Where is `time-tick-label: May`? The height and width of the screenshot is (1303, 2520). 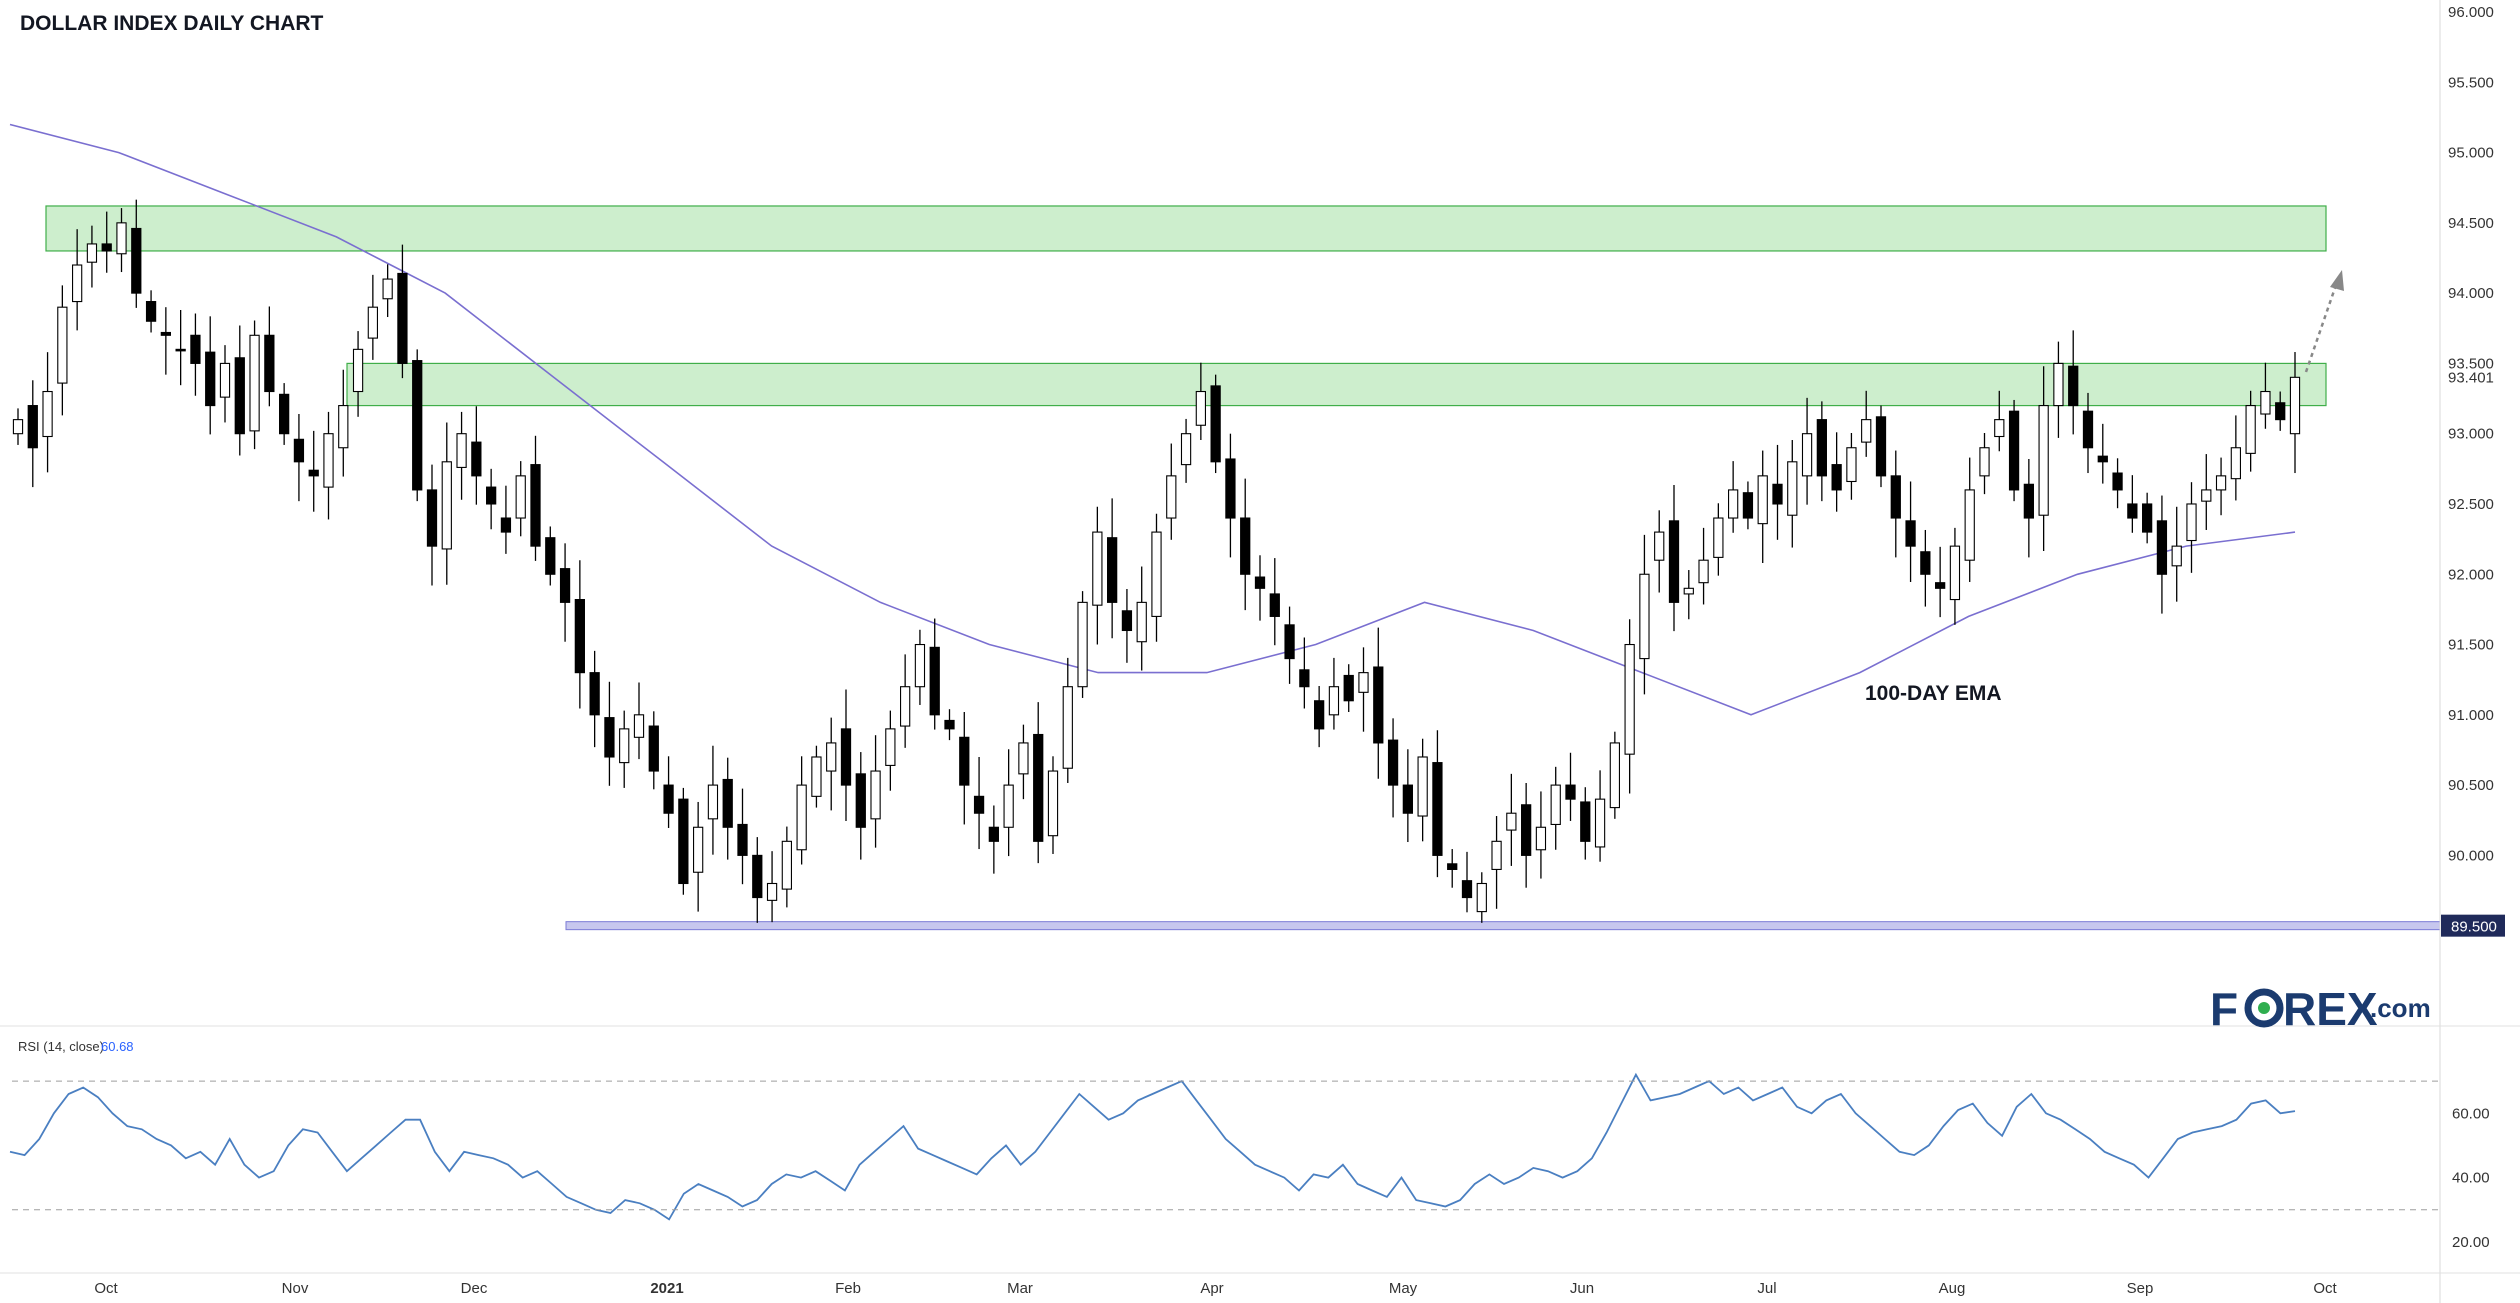
time-tick-label: May is located at coordinates (1403, 1288).